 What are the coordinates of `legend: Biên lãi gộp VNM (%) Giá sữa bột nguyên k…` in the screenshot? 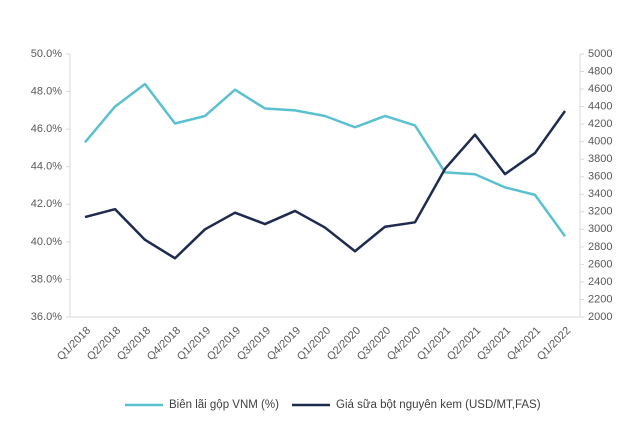 It's located at (333, 405).